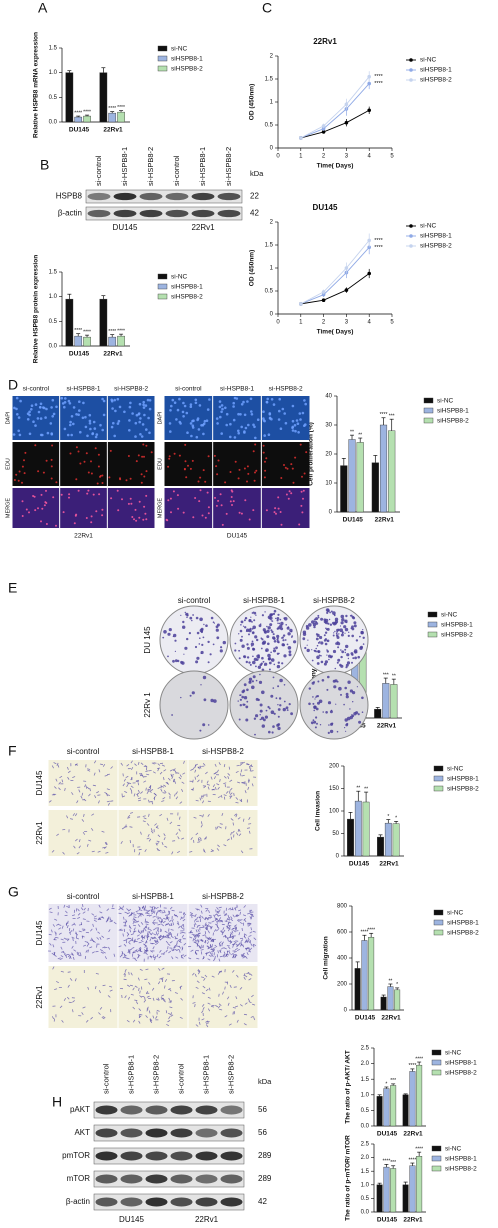 The image size is (498, 1228). I want to click on y-tick-label: 40, so click(328, 397).